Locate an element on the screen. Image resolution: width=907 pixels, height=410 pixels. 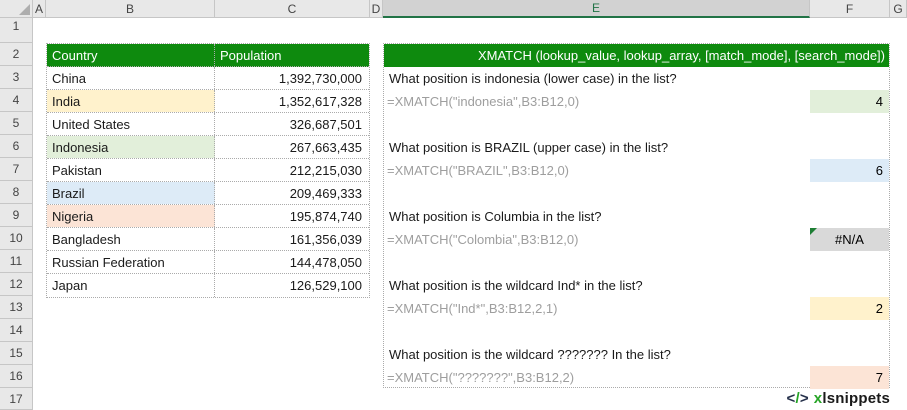
error-value: #N/A is located at coordinates (849, 239).